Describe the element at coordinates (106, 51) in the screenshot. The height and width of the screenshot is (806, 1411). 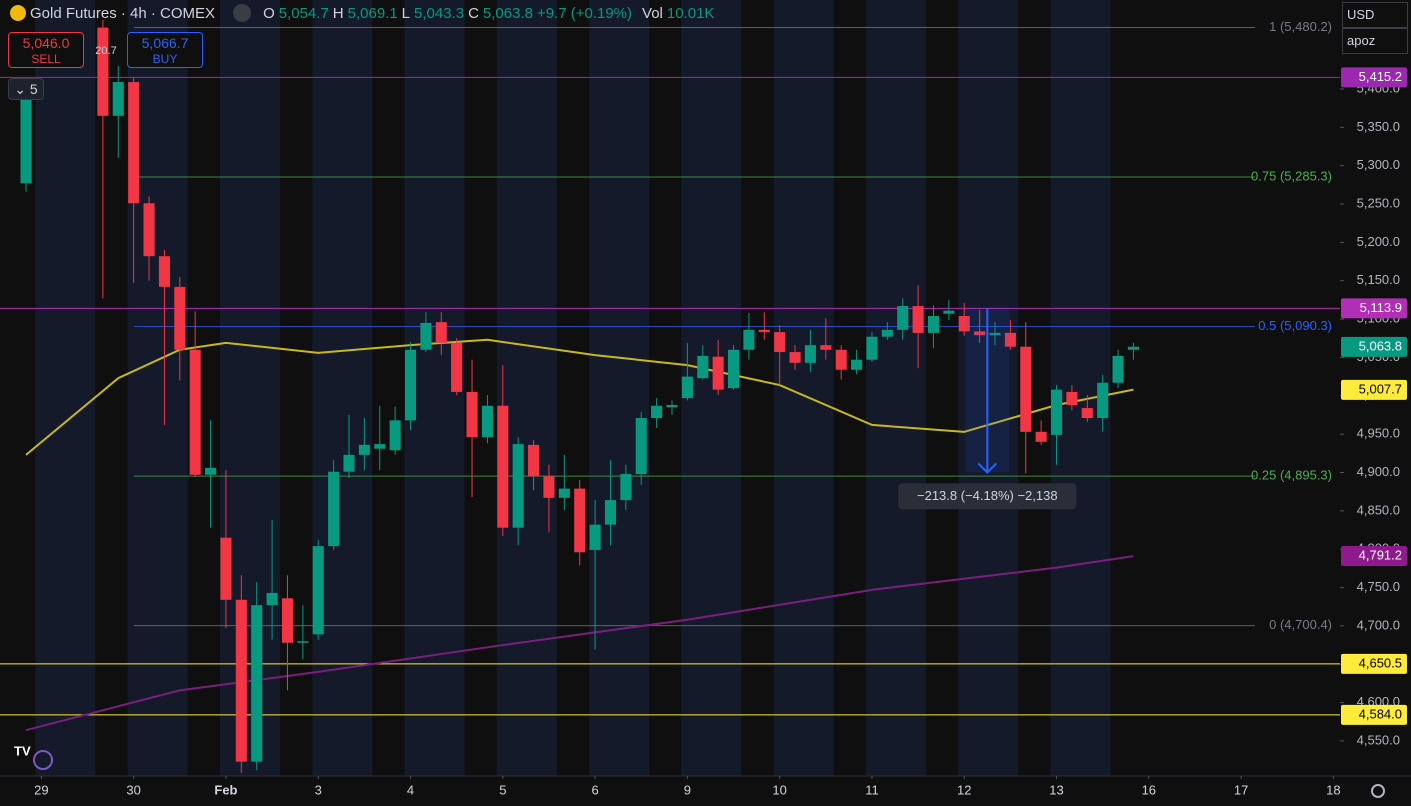
I see `spread: 20.7` at that location.